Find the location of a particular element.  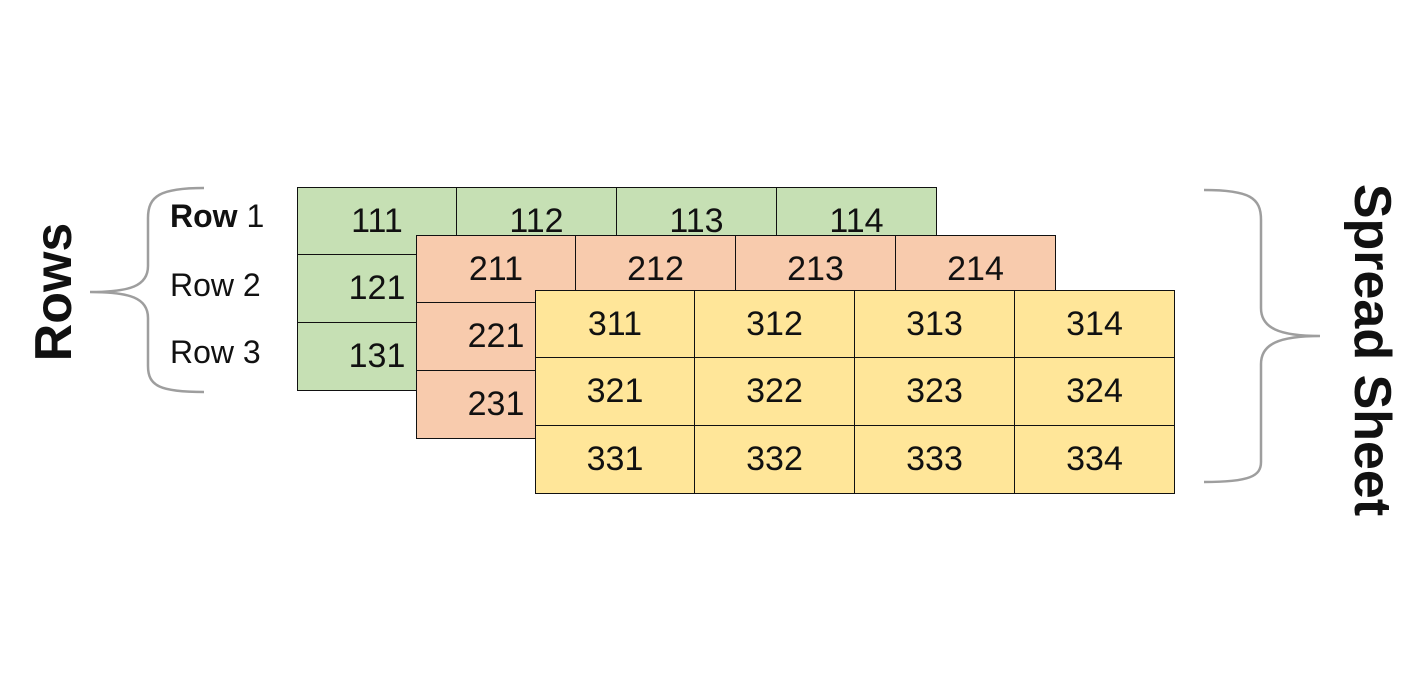

sheet-yellow: 311 312 313 314 321 322 323 324 331 332 333 334 is located at coordinates (855, 392).